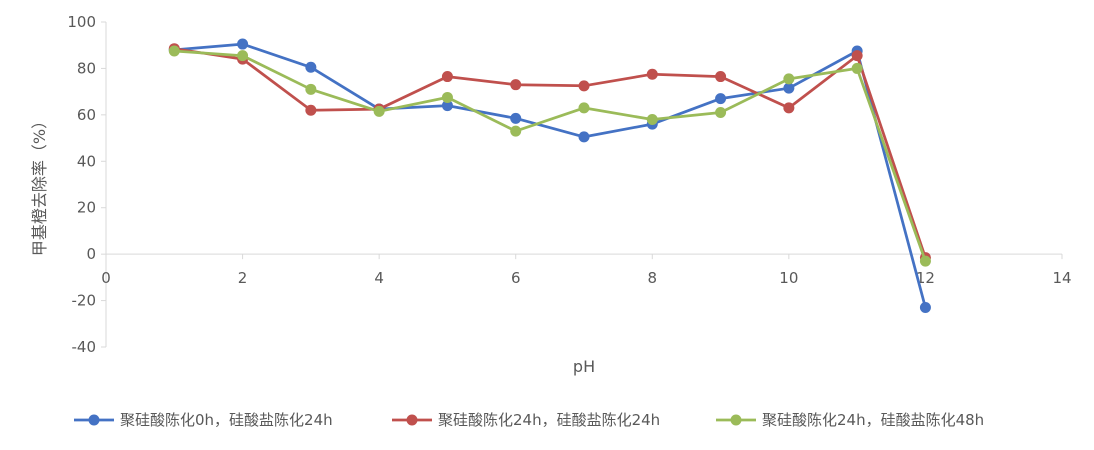 The image size is (1094, 450). What do you see at coordinates (1061, 278) in the screenshot?
I see `x-tick-label: 14` at bounding box center [1061, 278].